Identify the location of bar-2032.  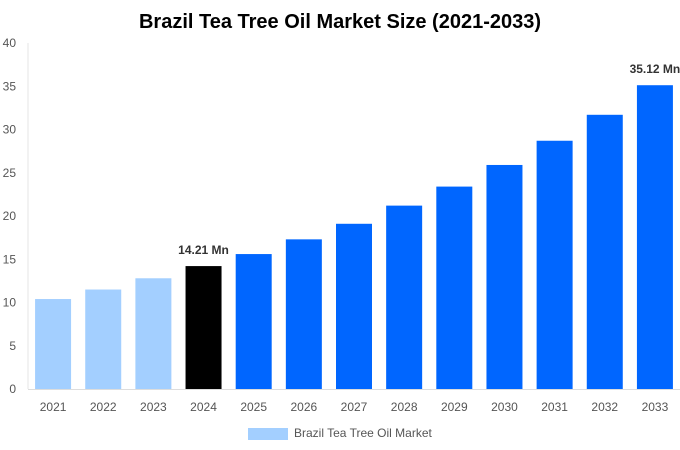
(604, 252).